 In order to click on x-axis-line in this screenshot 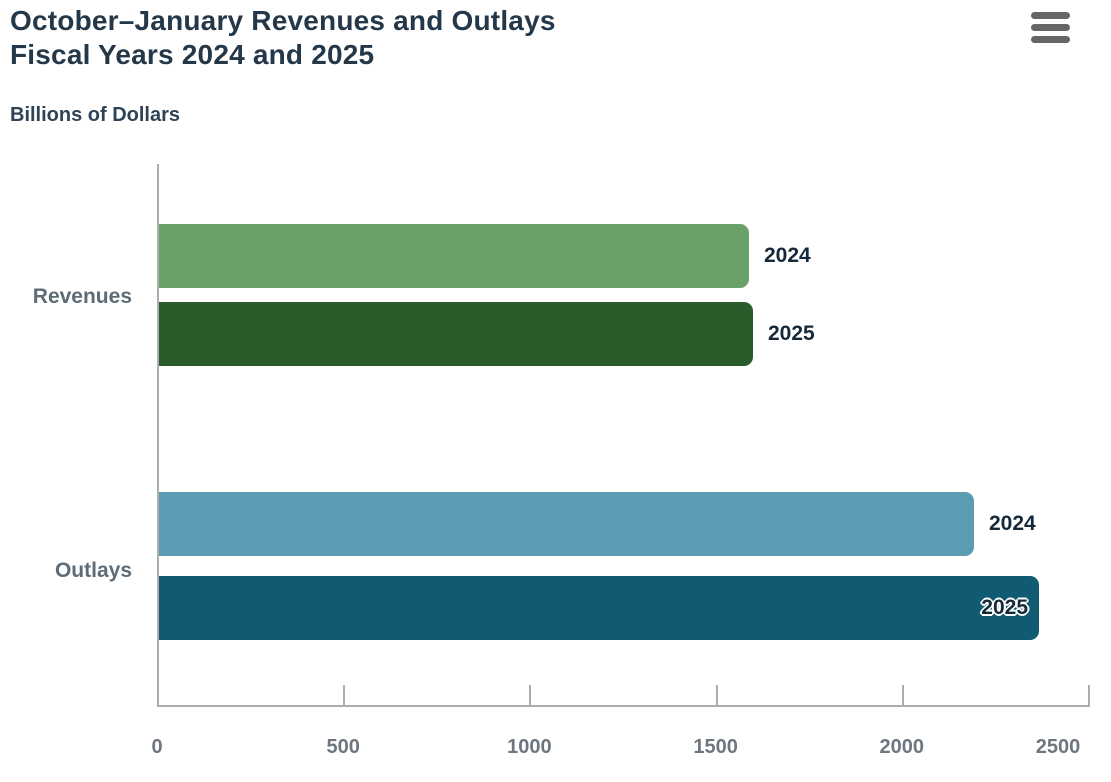, I will do `click(623, 706)`.